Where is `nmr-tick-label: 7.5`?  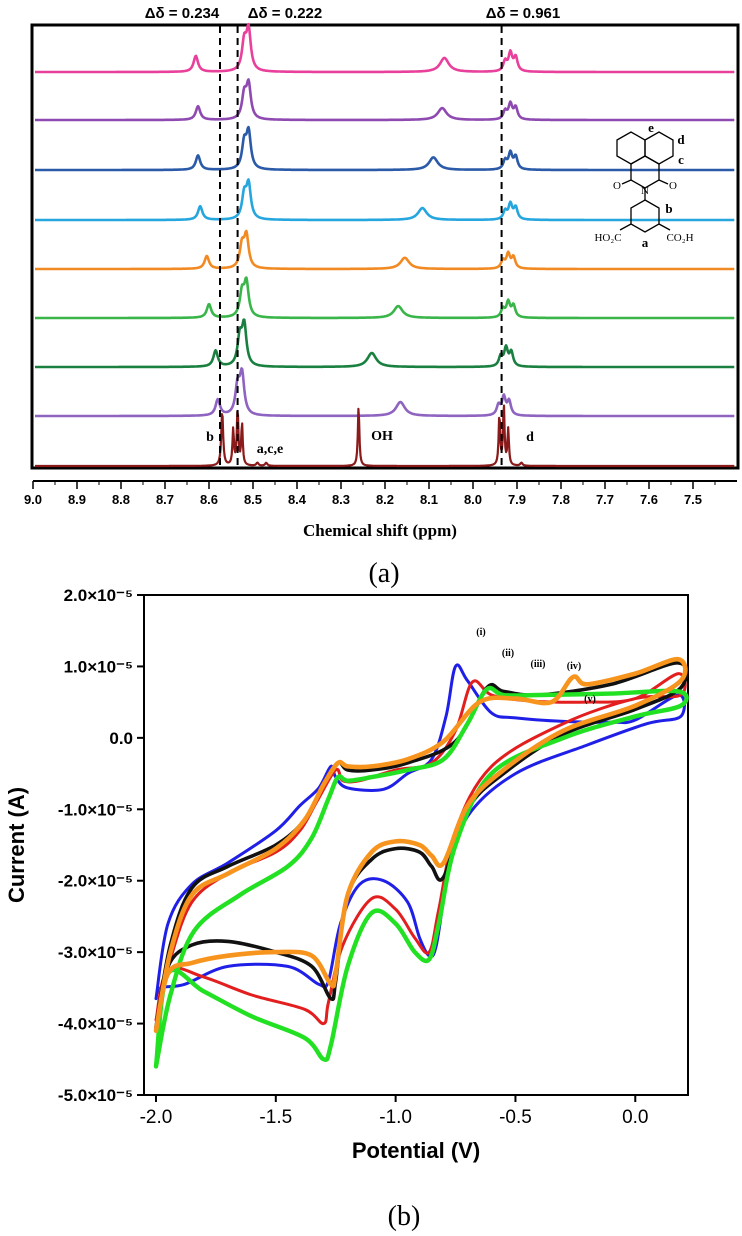
nmr-tick-label: 7.5 is located at coordinates (693, 499).